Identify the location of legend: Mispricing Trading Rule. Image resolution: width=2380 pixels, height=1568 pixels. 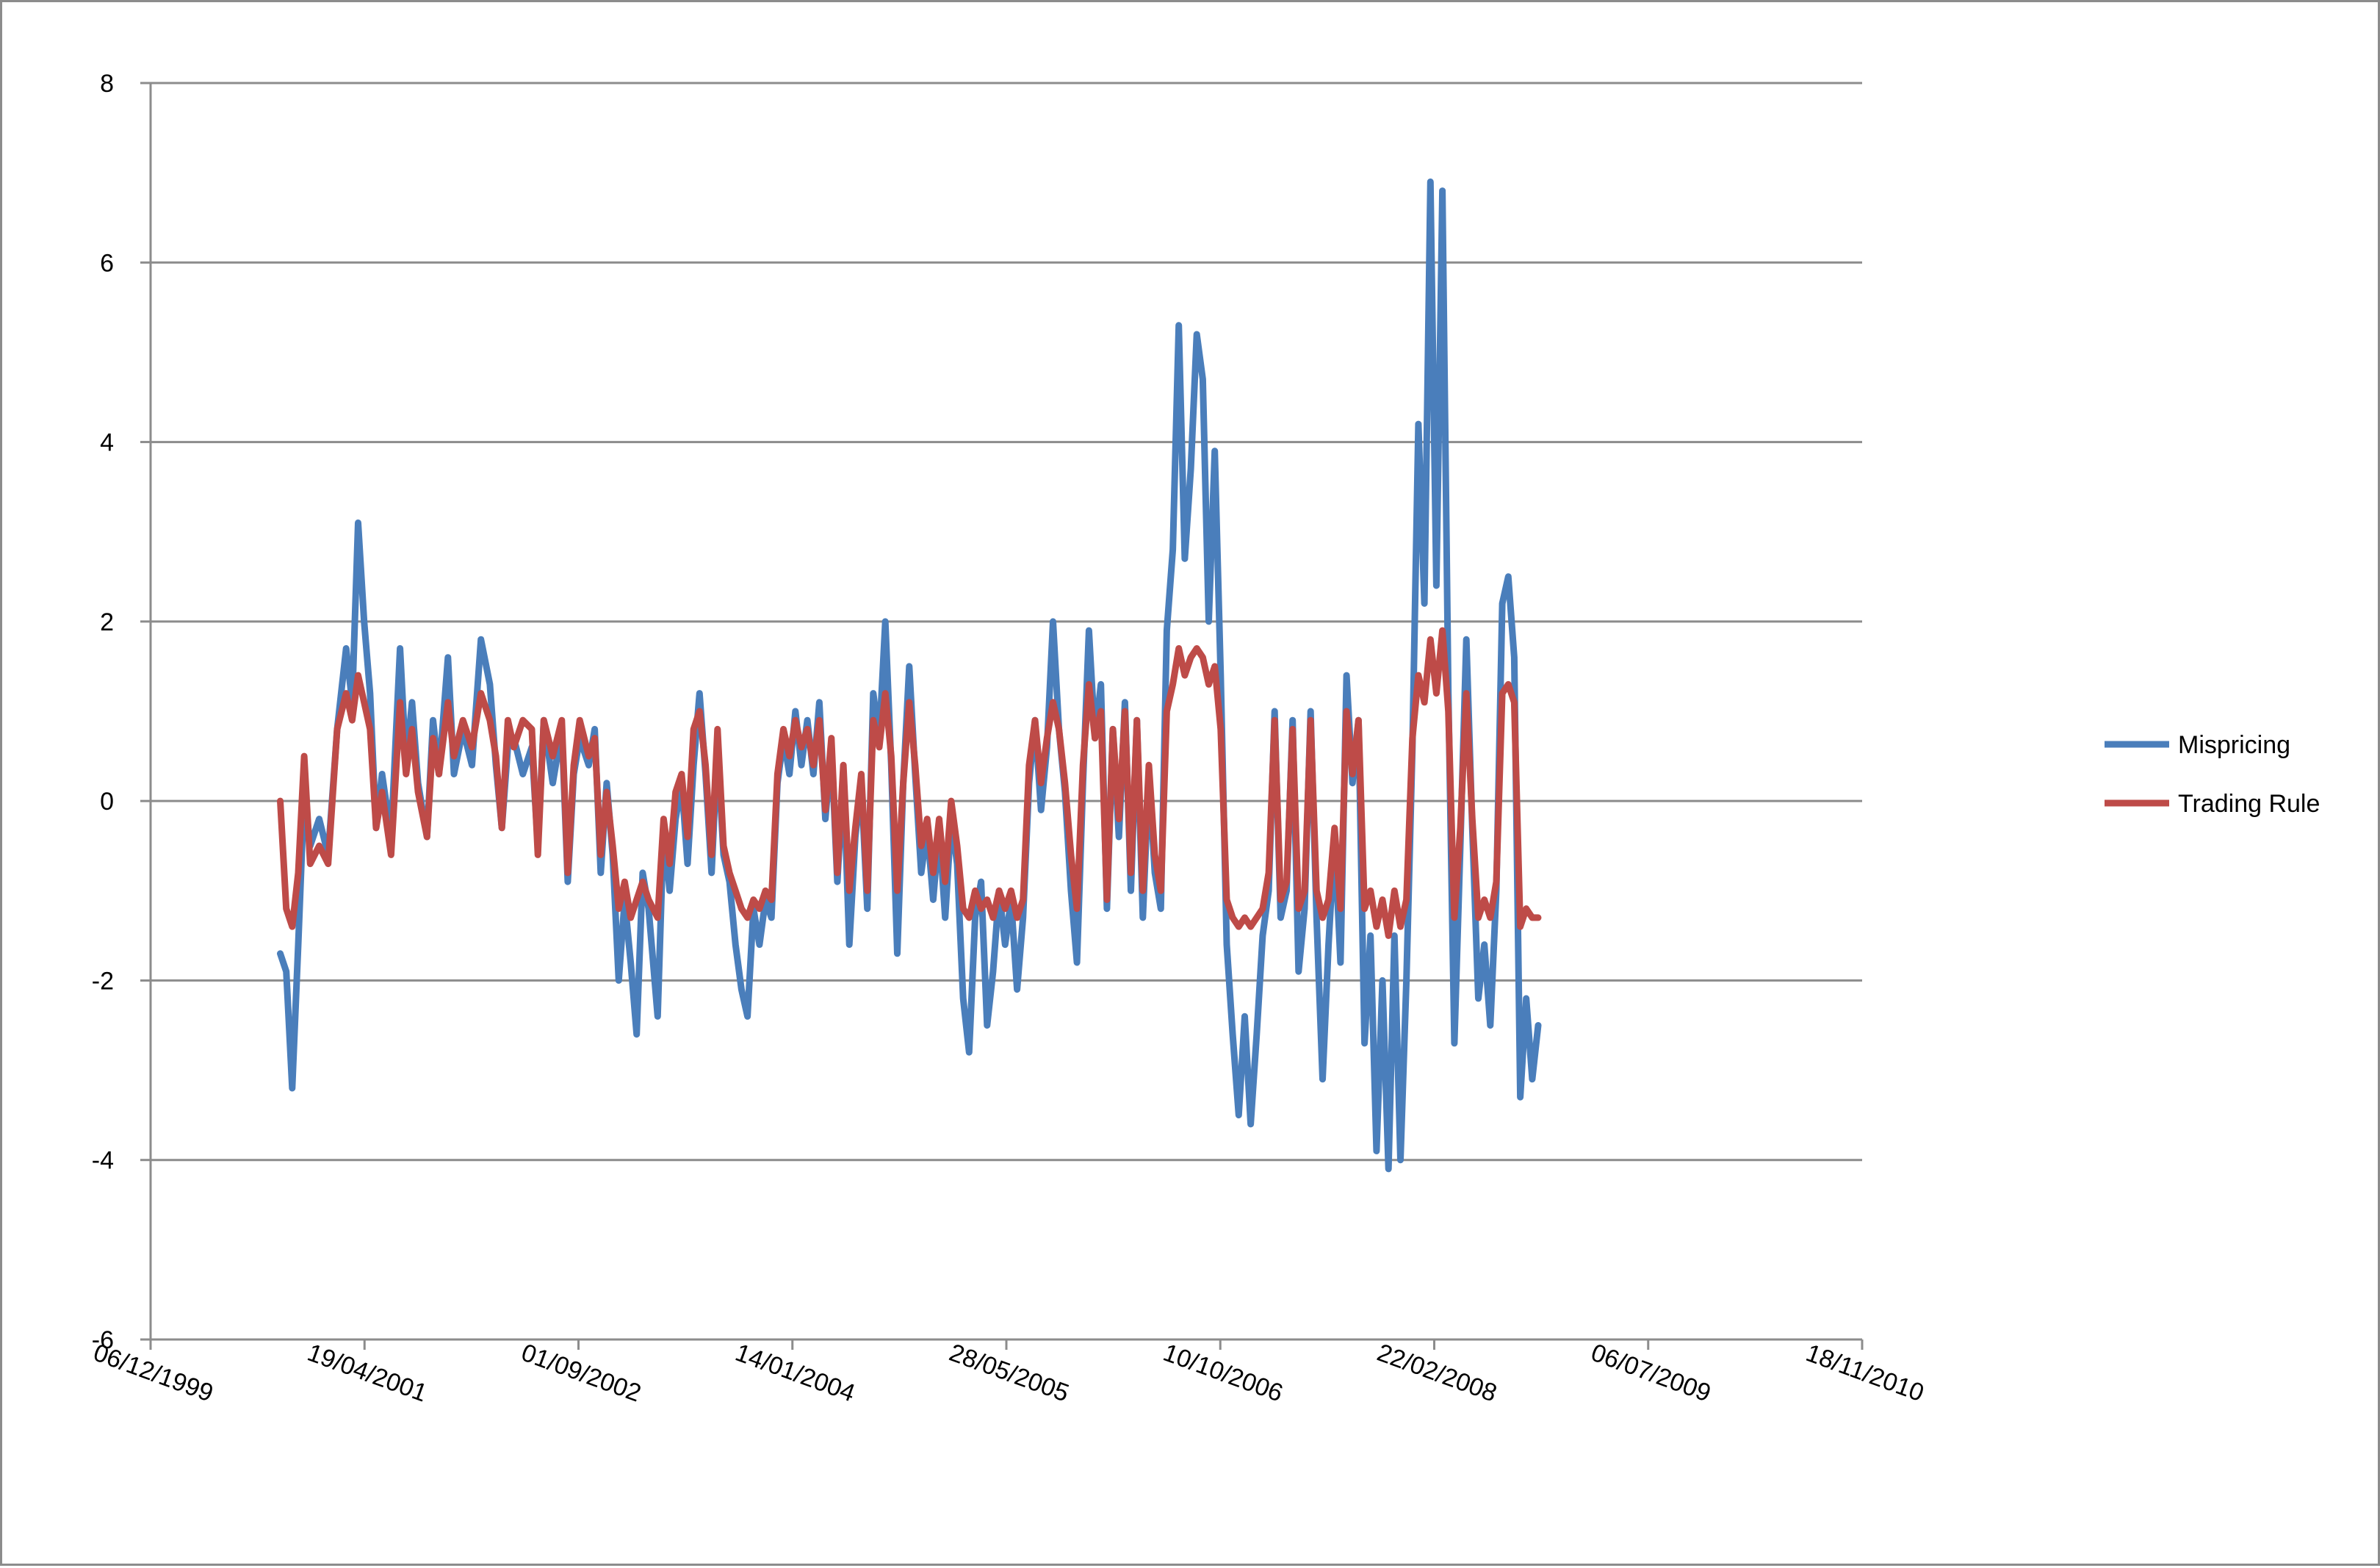
(2213, 774).